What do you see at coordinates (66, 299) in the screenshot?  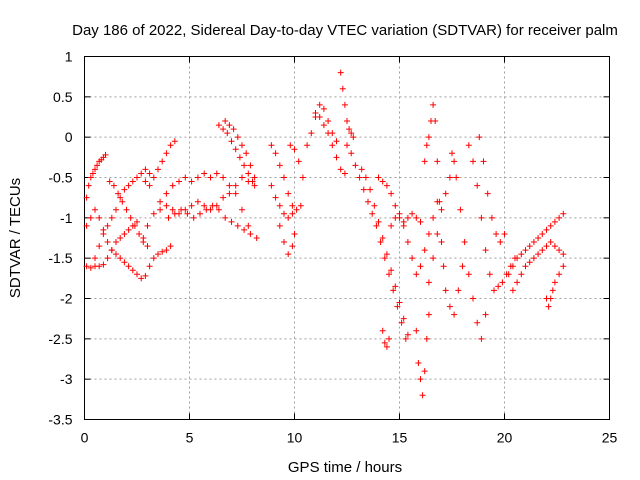 I see `y-tick-label: -2` at bounding box center [66, 299].